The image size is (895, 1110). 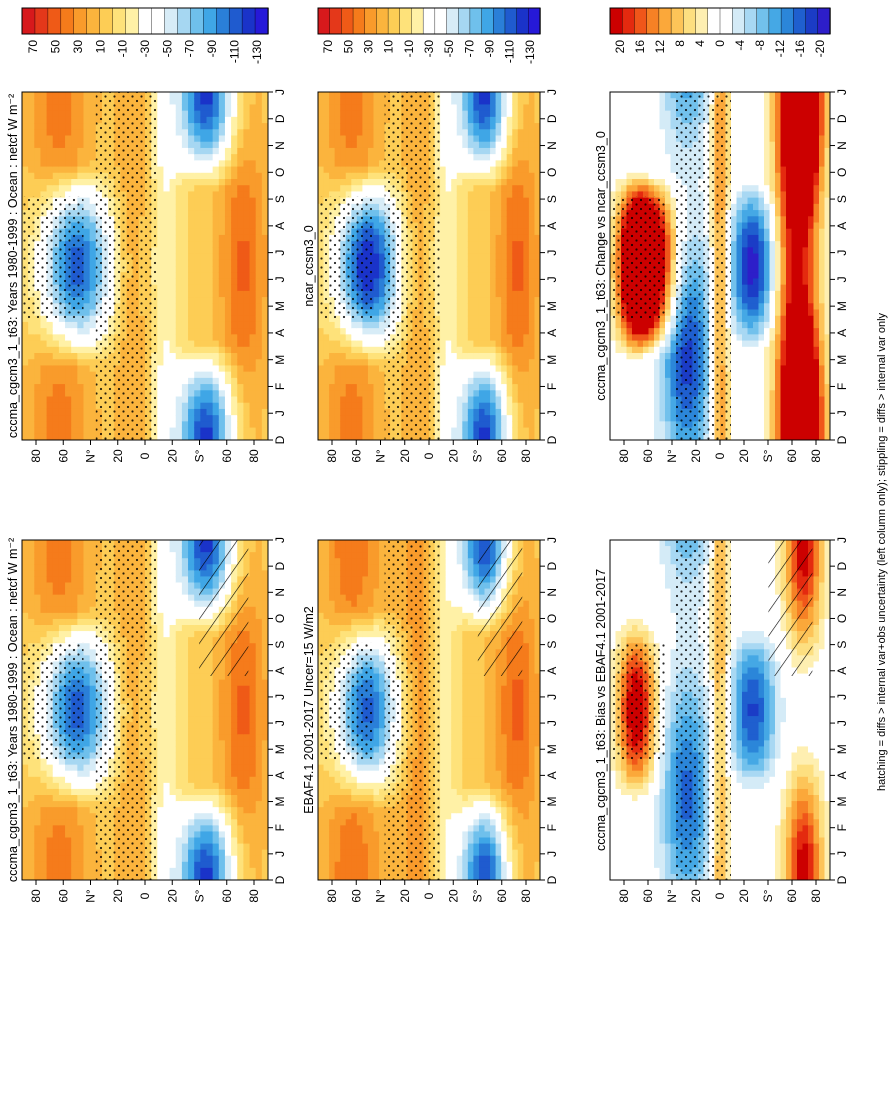 What do you see at coordinates (172, 456) in the screenshot?
I see `lat-tick-label: 20` at bounding box center [172, 456].